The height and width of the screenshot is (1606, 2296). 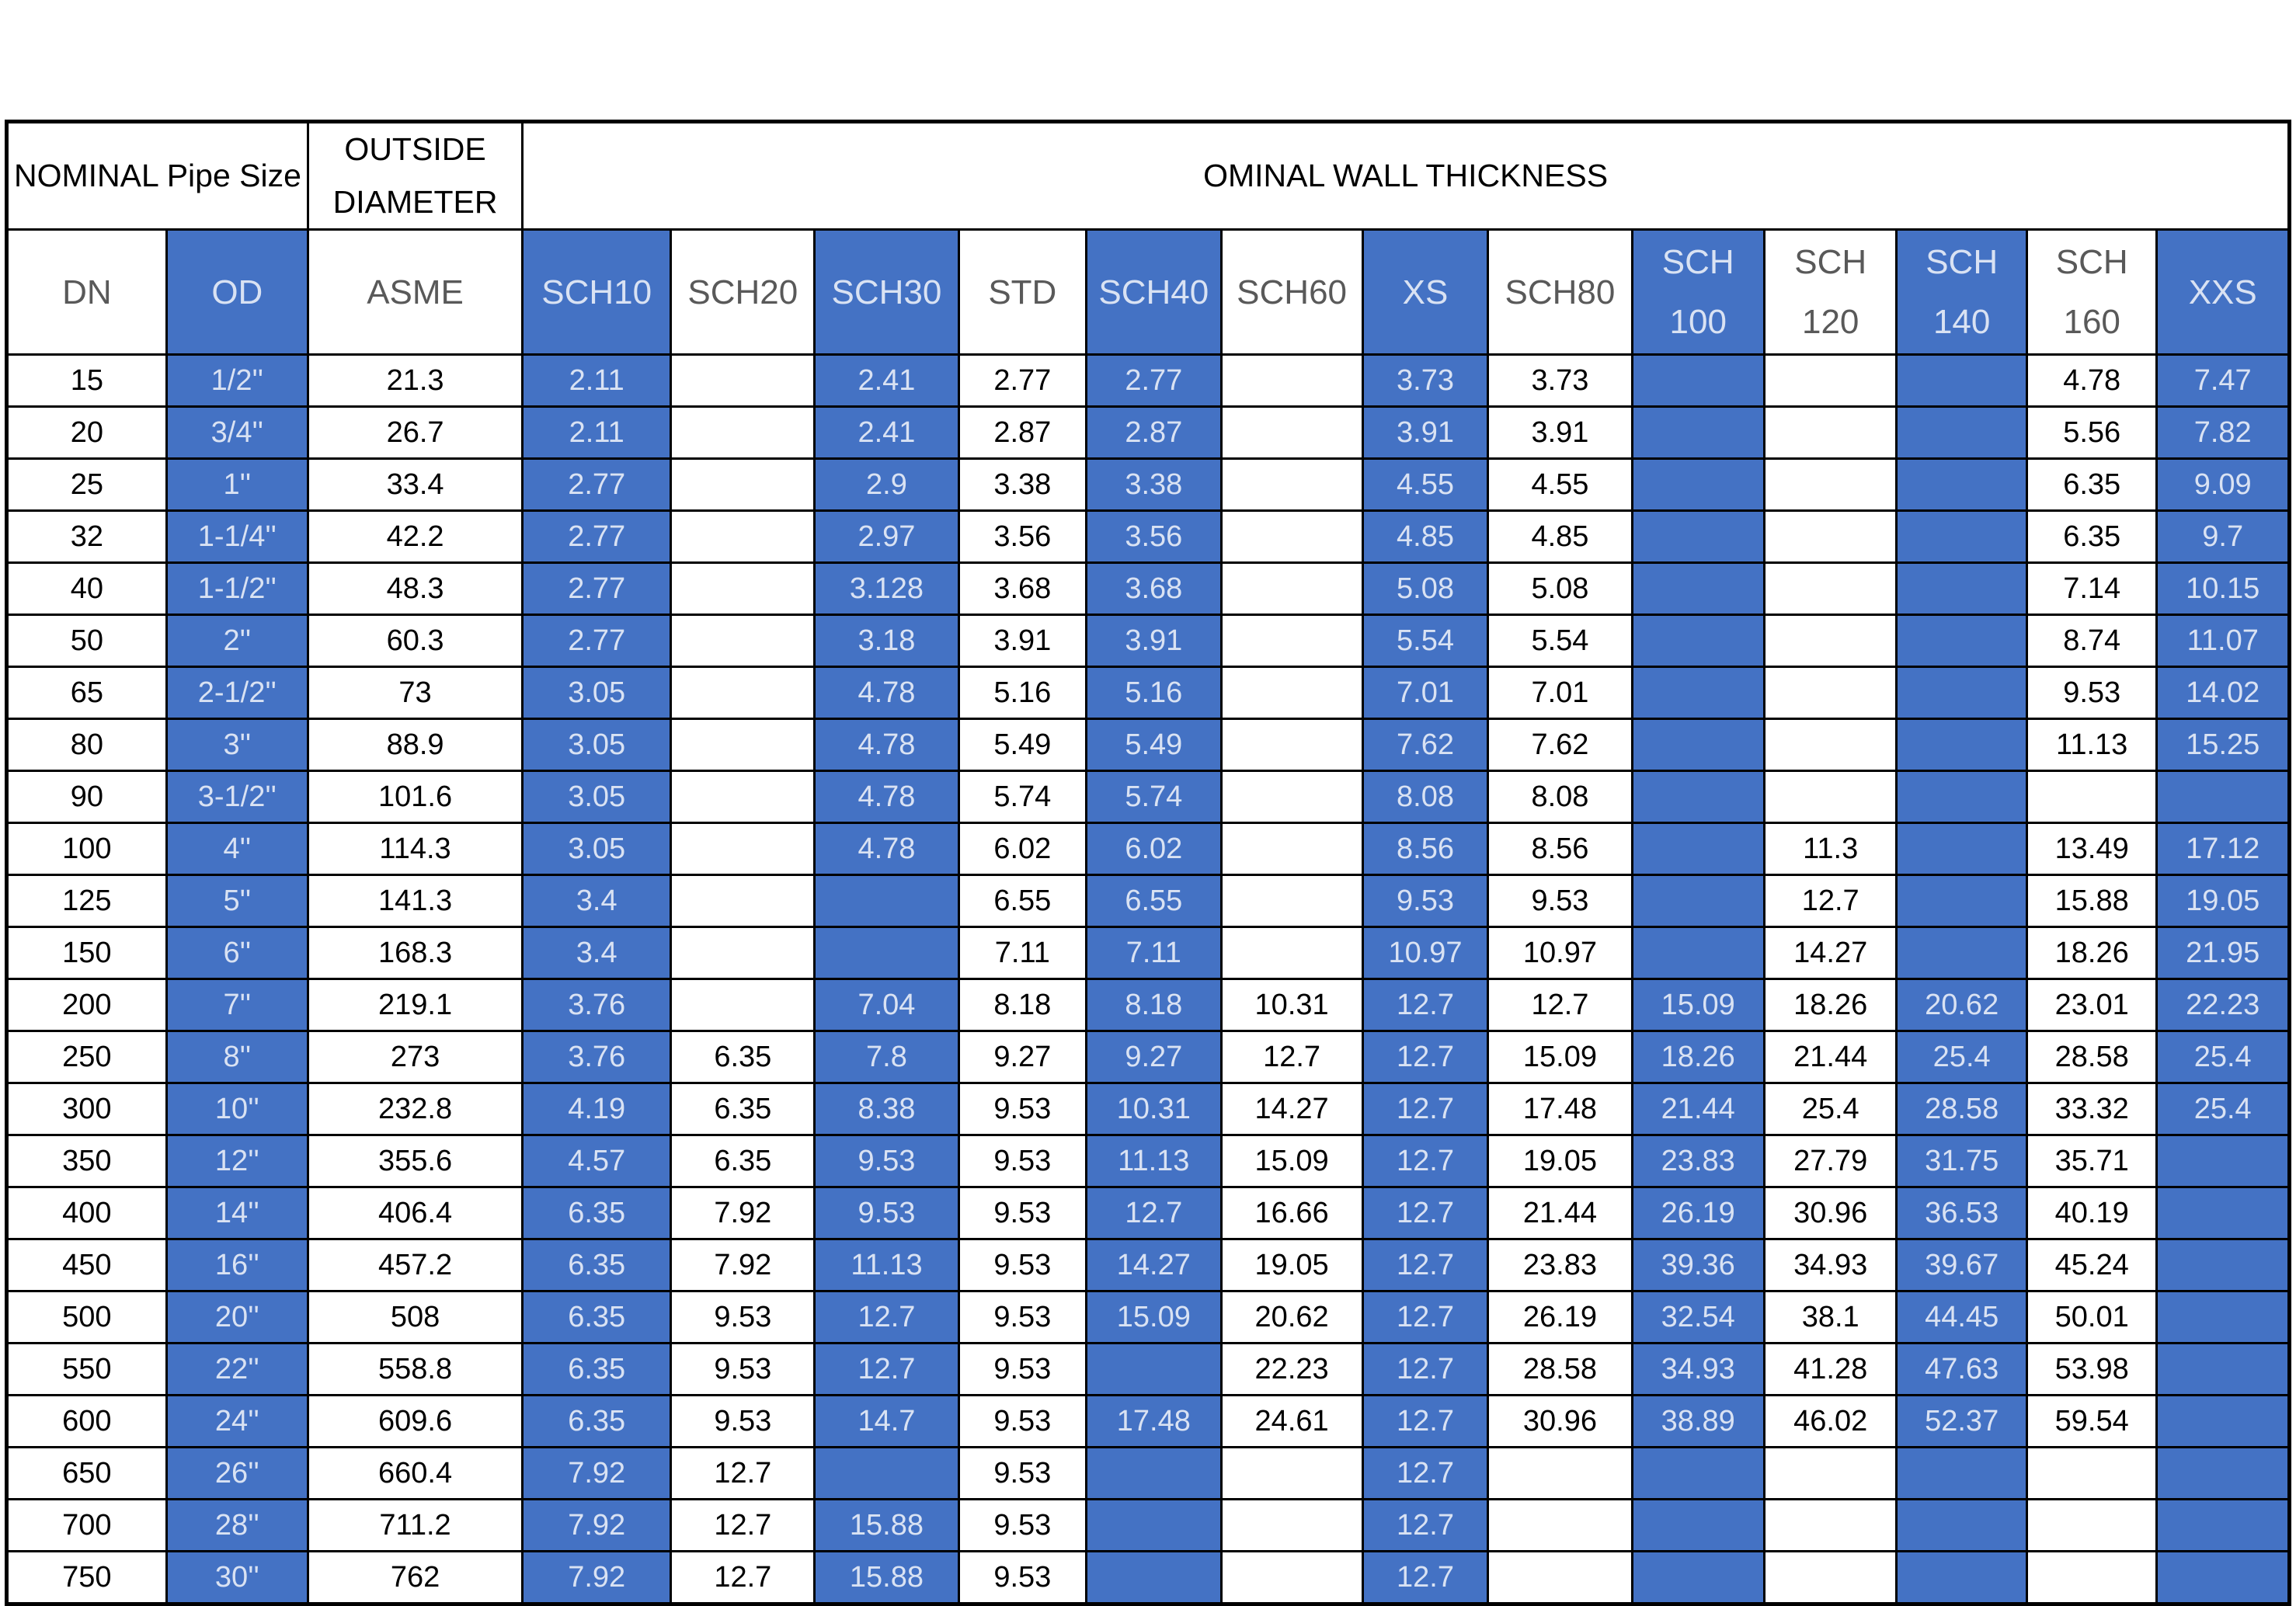 What do you see at coordinates (86, 1578) in the screenshot?
I see `cell-dn: 750` at bounding box center [86, 1578].